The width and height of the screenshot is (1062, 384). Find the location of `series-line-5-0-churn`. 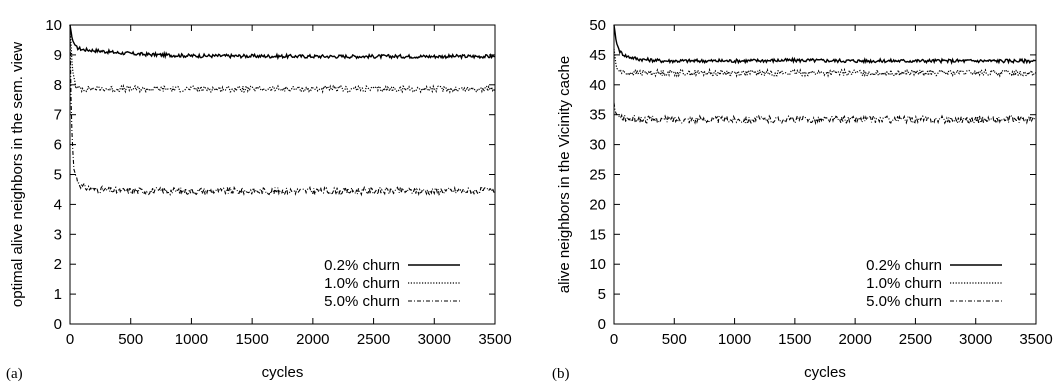

series-line-5-0-churn is located at coordinates (824, 114).